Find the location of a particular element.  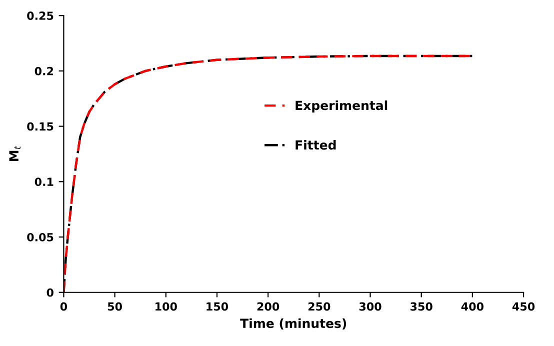

y-tick-label: 0.05 is located at coordinates (40, 237).